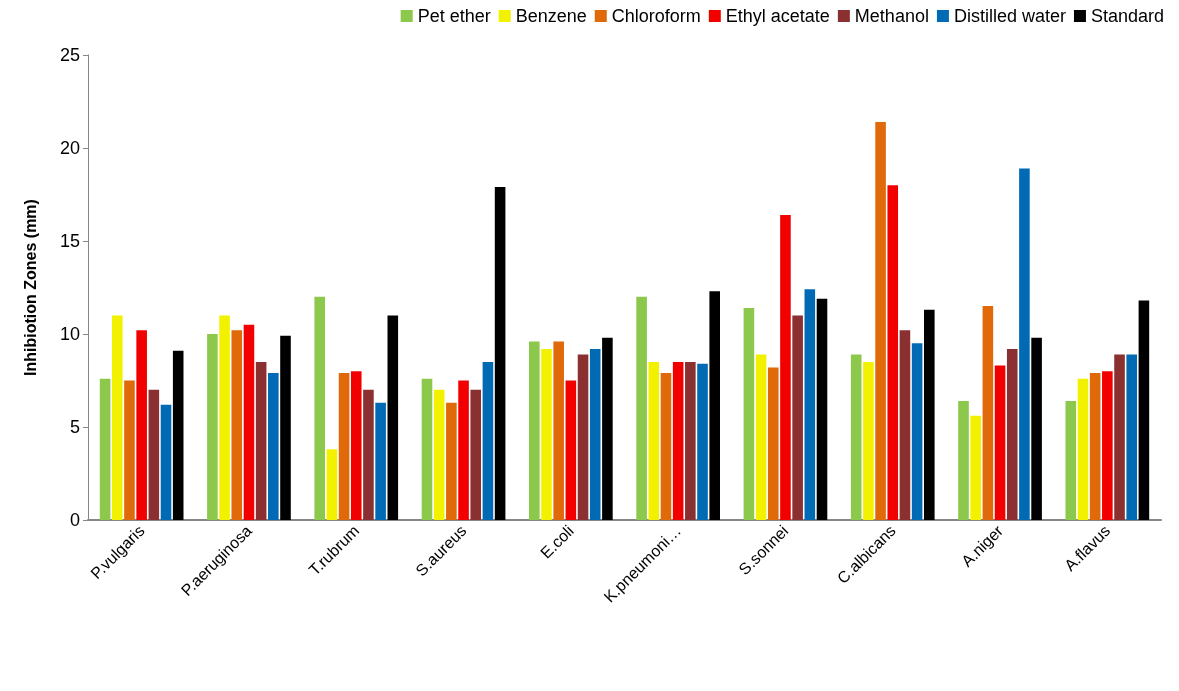 Image resolution: width=1179 pixels, height=691 pixels. I want to click on y-tick-label: 15, so click(69, 241).